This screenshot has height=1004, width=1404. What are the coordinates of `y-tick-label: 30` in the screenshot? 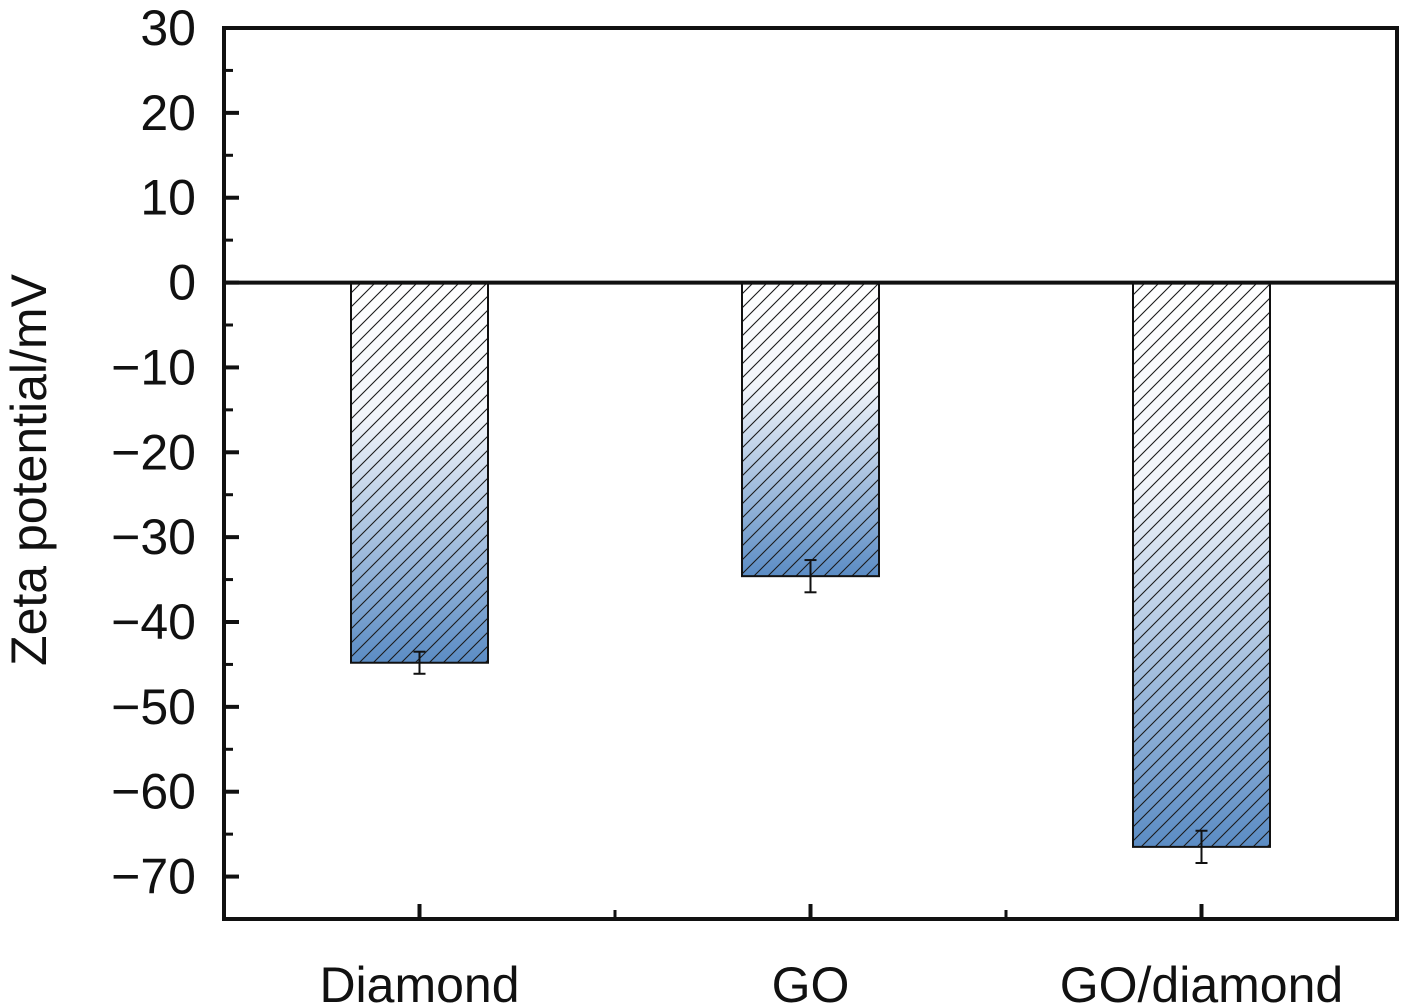 It's located at (168, 28).